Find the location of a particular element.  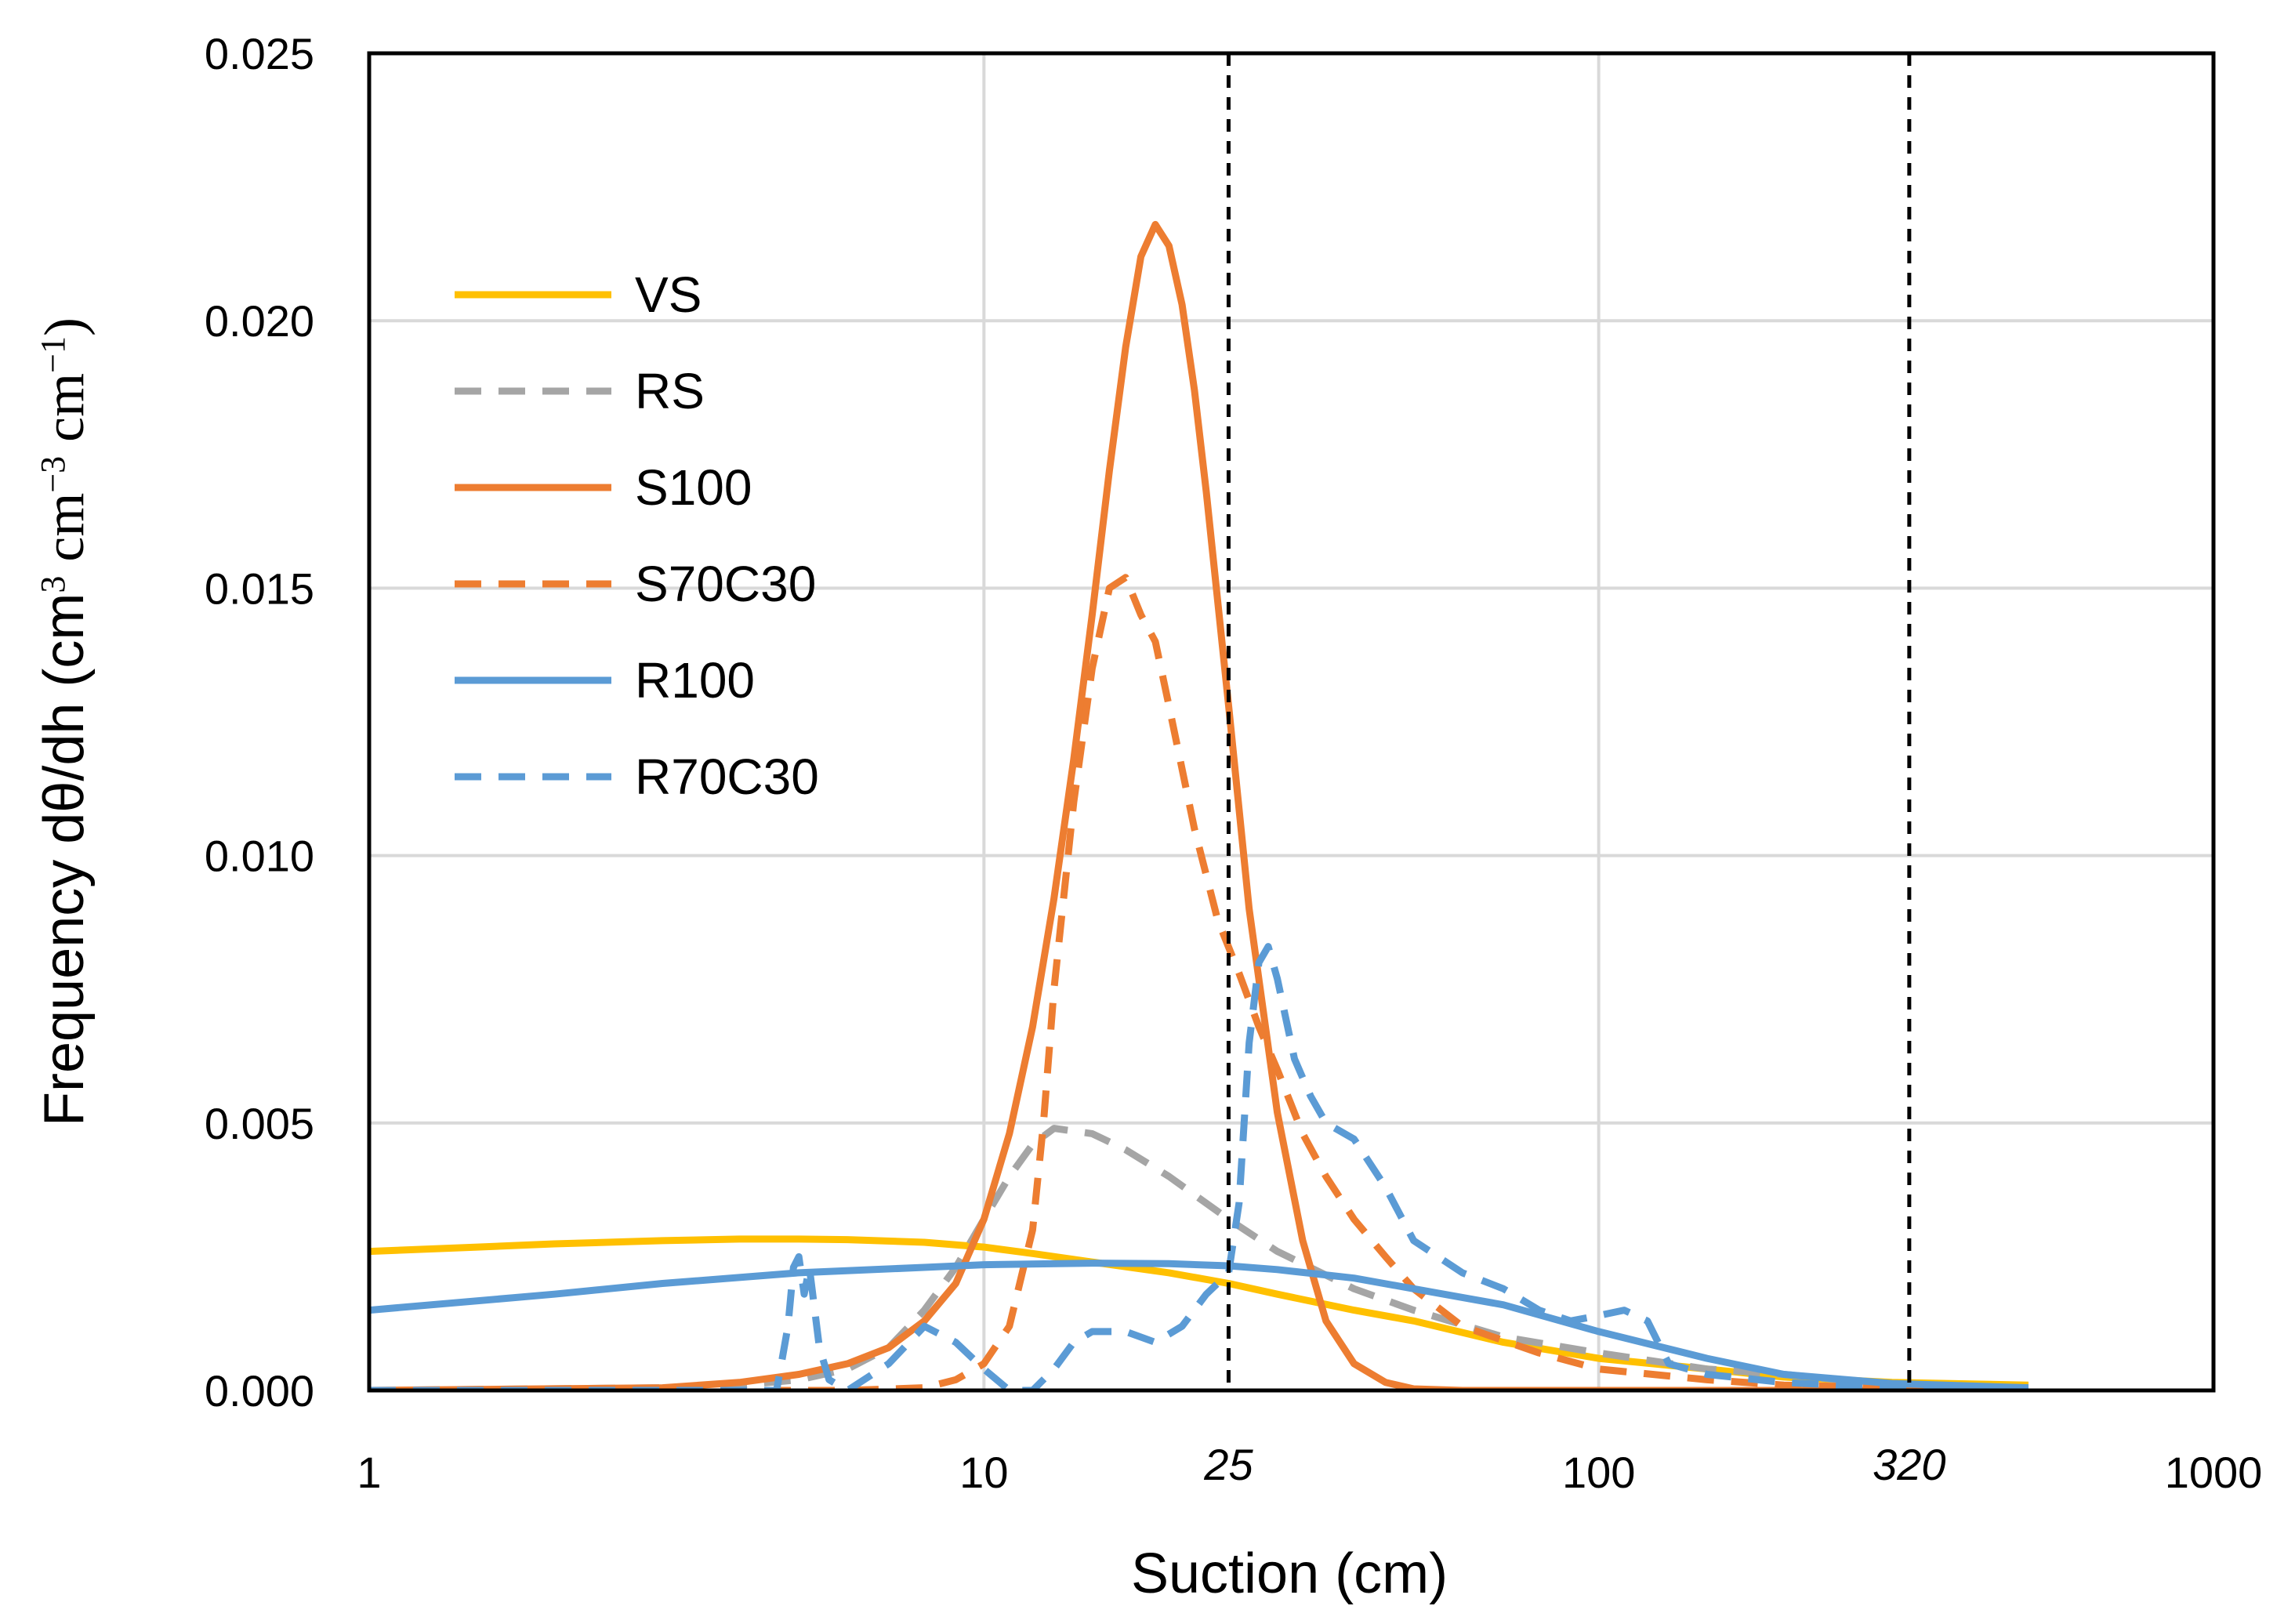

reference-line-label: 25 is located at coordinates (1228, 1465).